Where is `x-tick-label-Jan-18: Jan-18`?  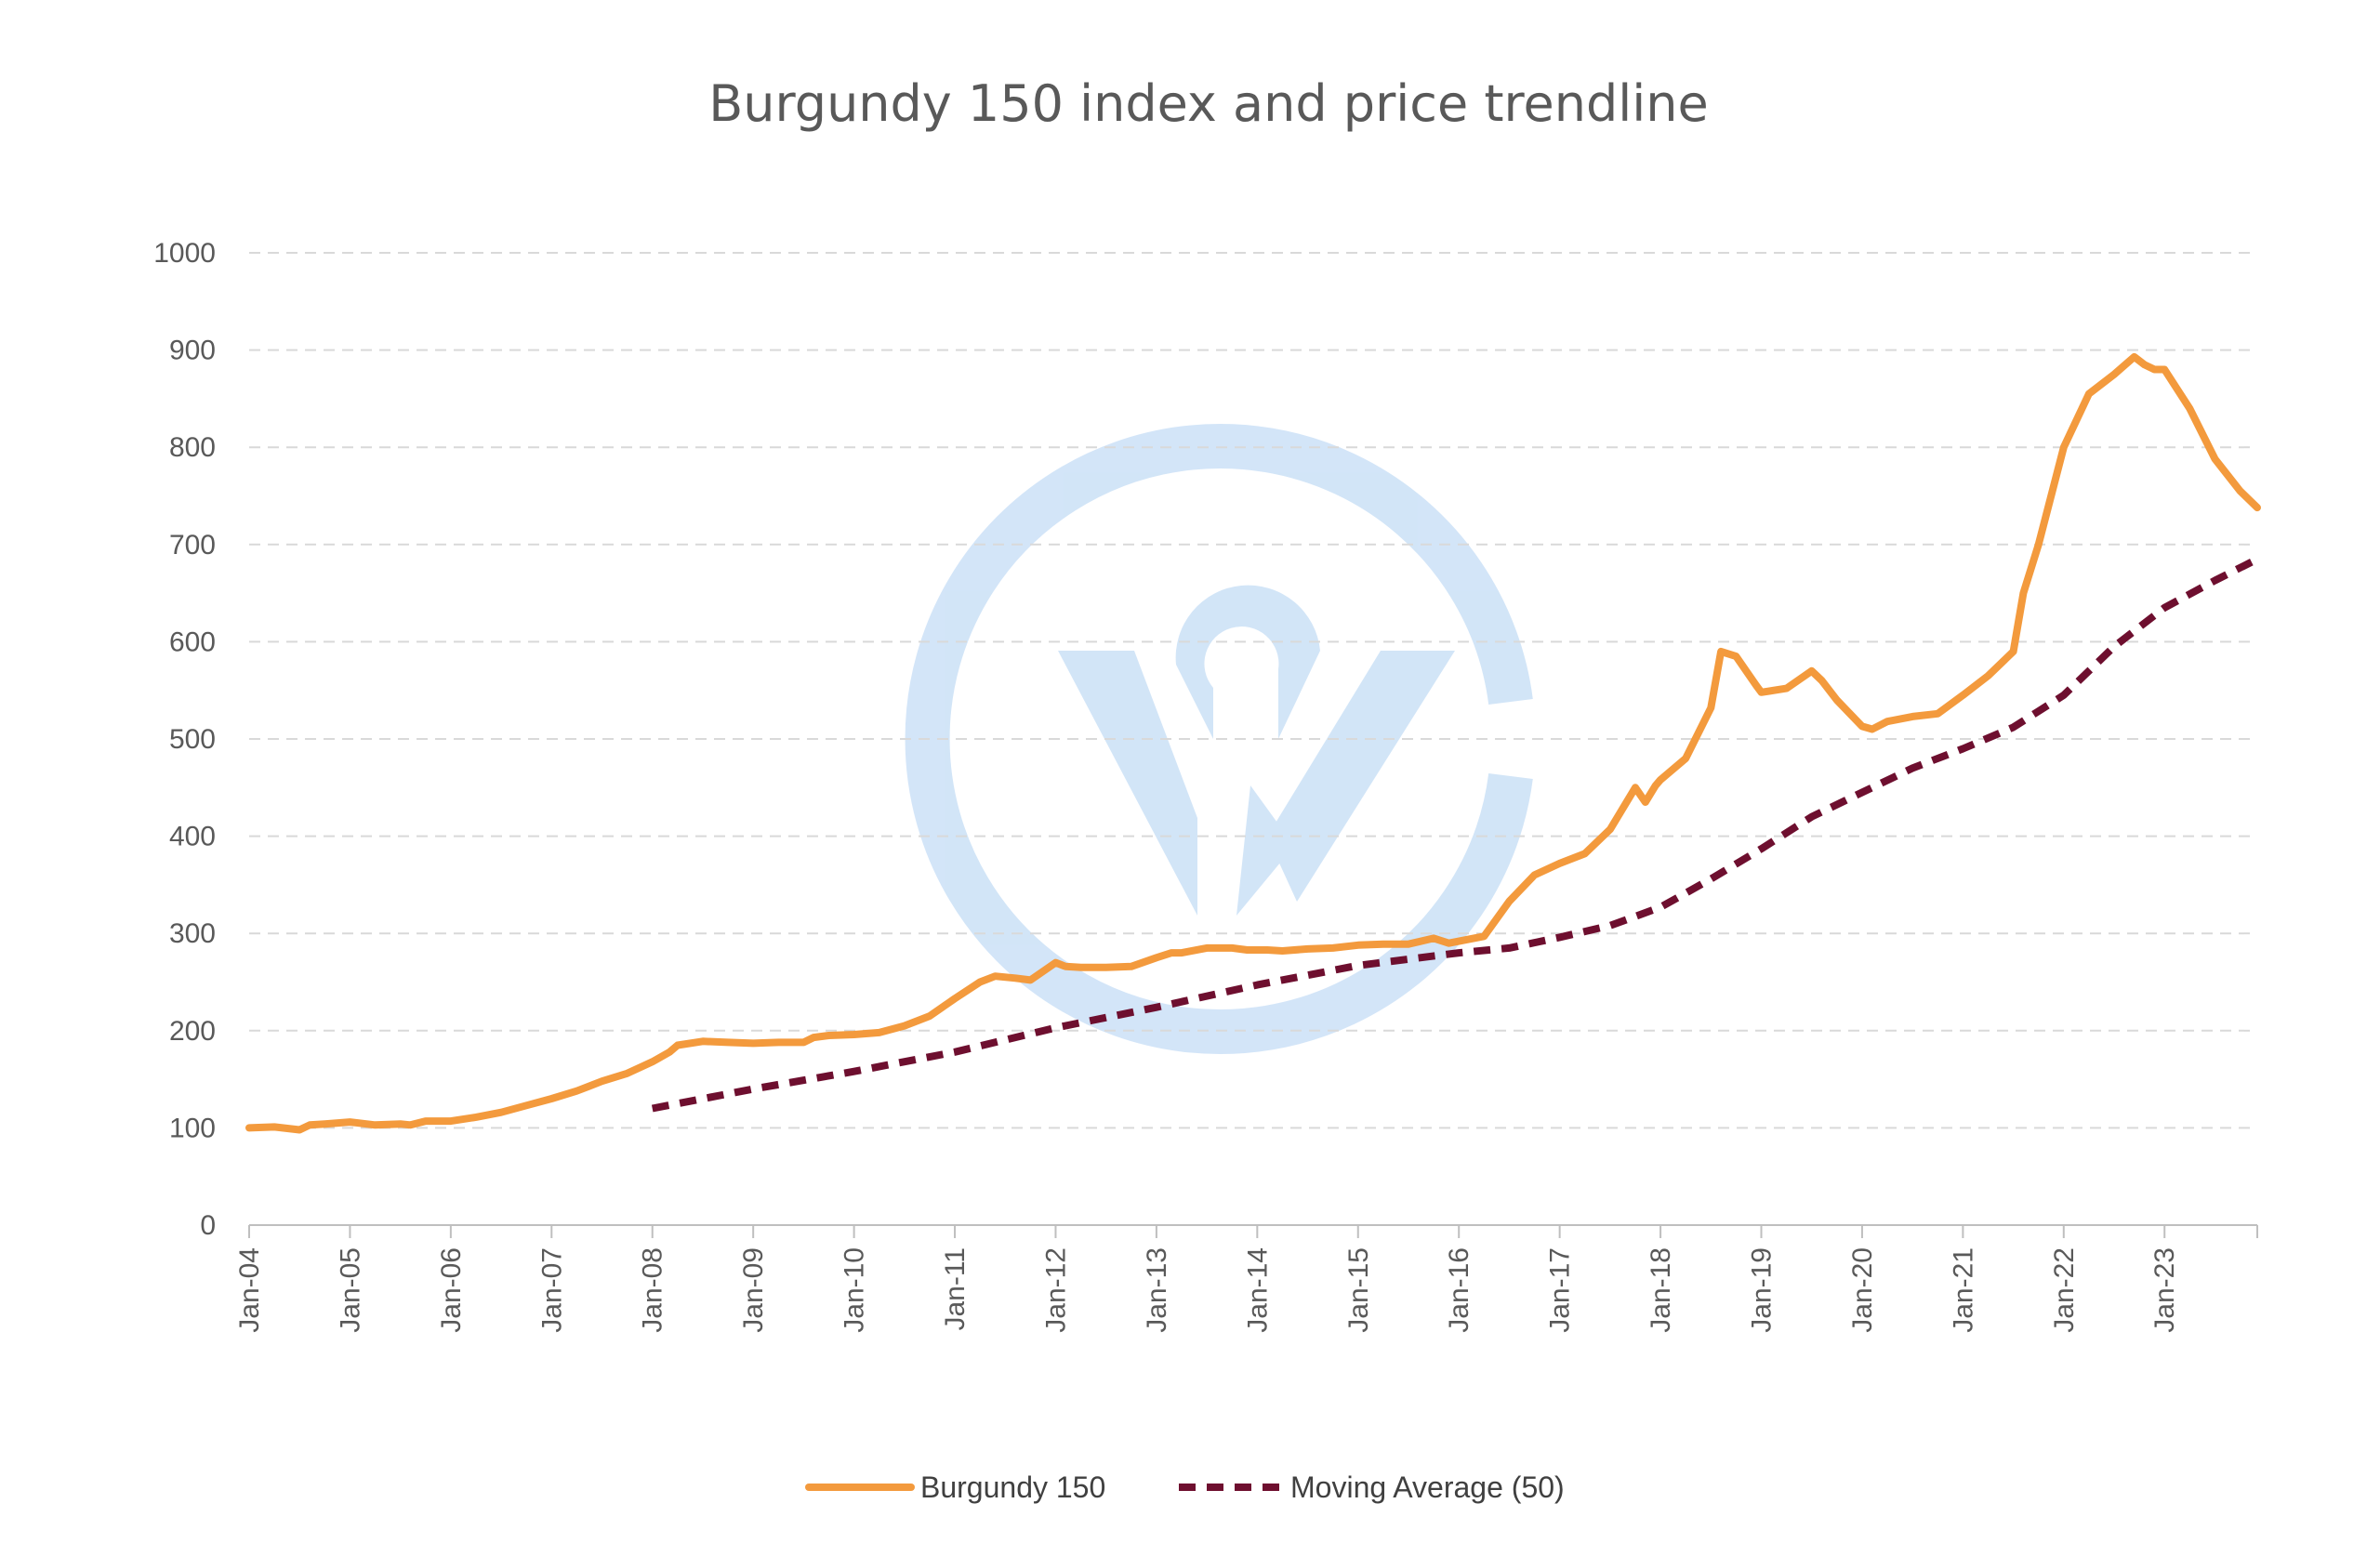
x-tick-label-Jan-18: Jan-18 is located at coordinates (1661, 1290).